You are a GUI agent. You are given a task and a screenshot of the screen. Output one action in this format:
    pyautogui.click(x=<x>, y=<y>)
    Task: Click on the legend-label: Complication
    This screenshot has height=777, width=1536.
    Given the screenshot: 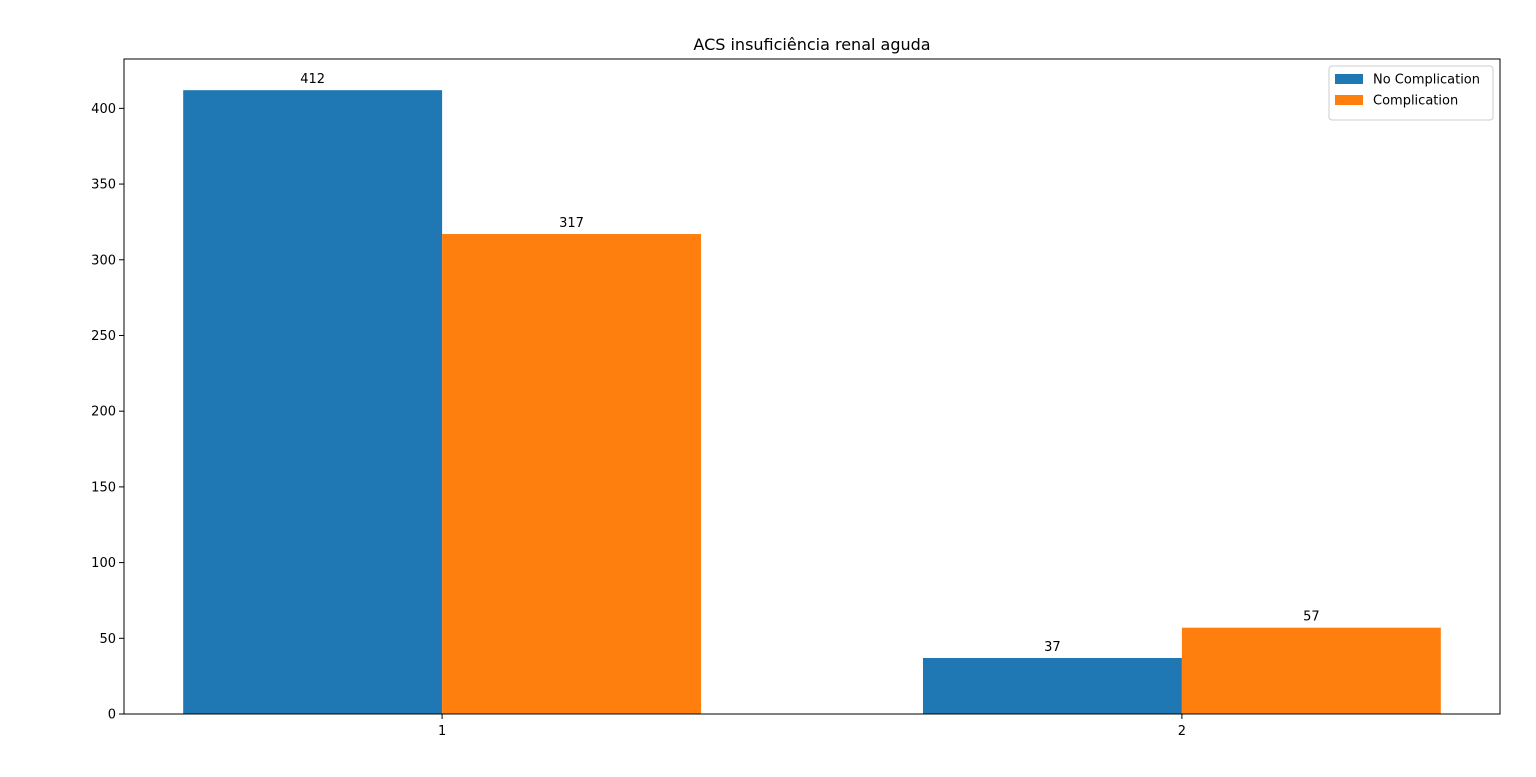 What is the action you would take?
    pyautogui.click(x=1415, y=101)
    